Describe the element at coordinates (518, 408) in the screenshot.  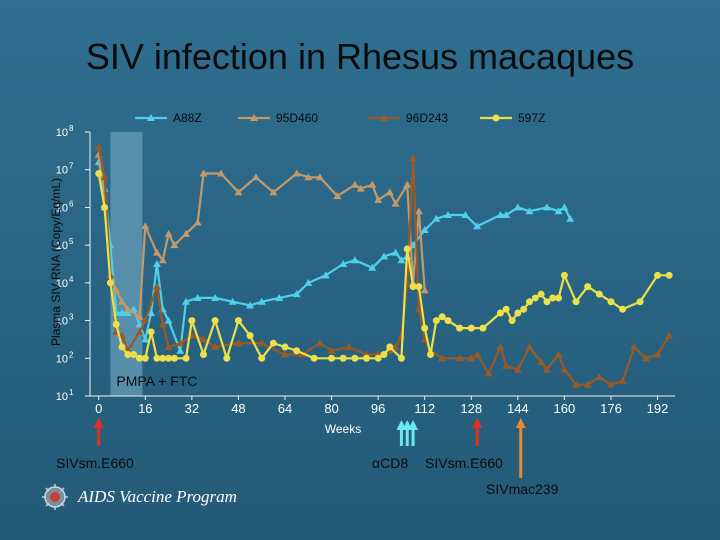
I see `x-tick-label: 144` at that location.